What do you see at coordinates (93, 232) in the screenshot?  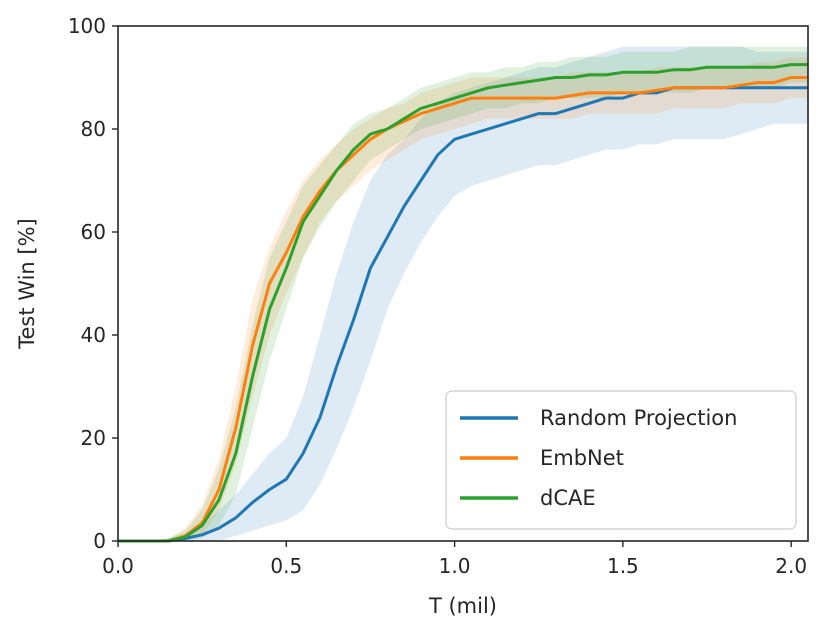 I see `y-tick-label: 60` at bounding box center [93, 232].